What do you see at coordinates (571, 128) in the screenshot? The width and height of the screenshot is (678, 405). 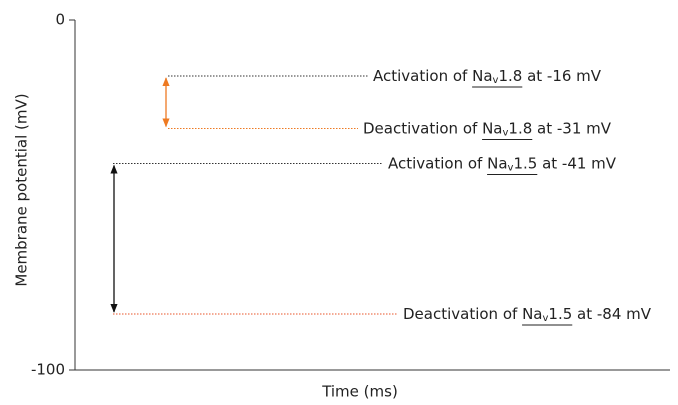 I see `label-part: at -31 mV` at bounding box center [571, 128].